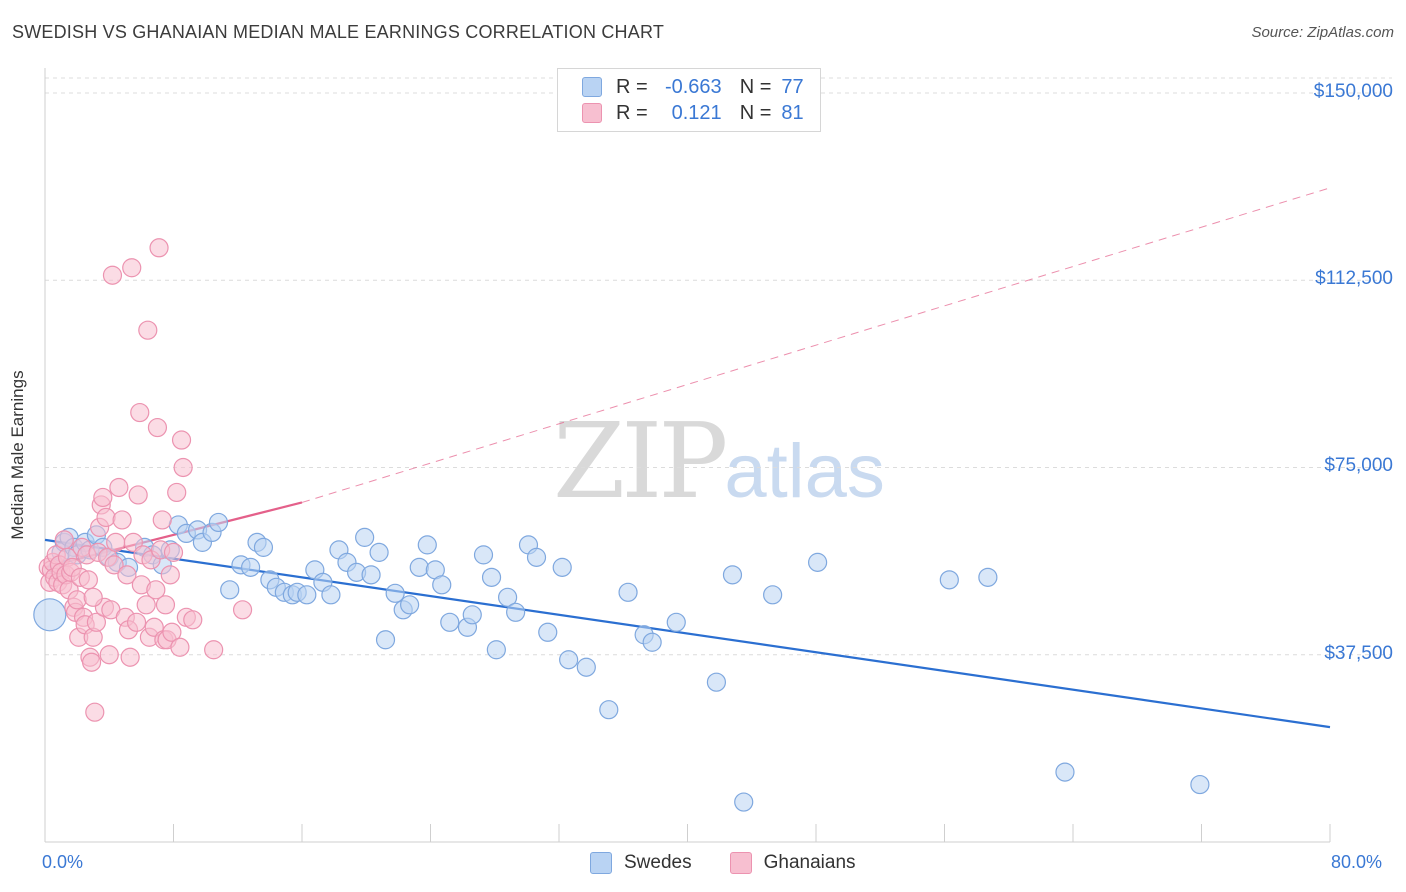 This screenshot has height=892, width=1406. Describe the element at coordinates (592, 113) in the screenshot. I see `legend-swatch-ghanaians` at that location.